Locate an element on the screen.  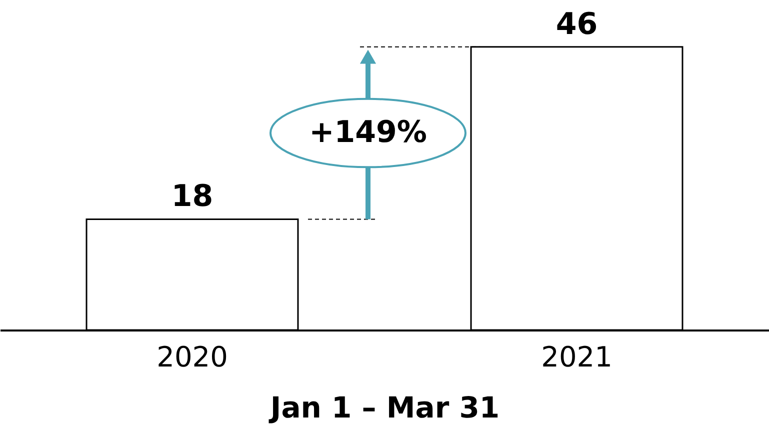
data-label: 18 is located at coordinates (192, 196).